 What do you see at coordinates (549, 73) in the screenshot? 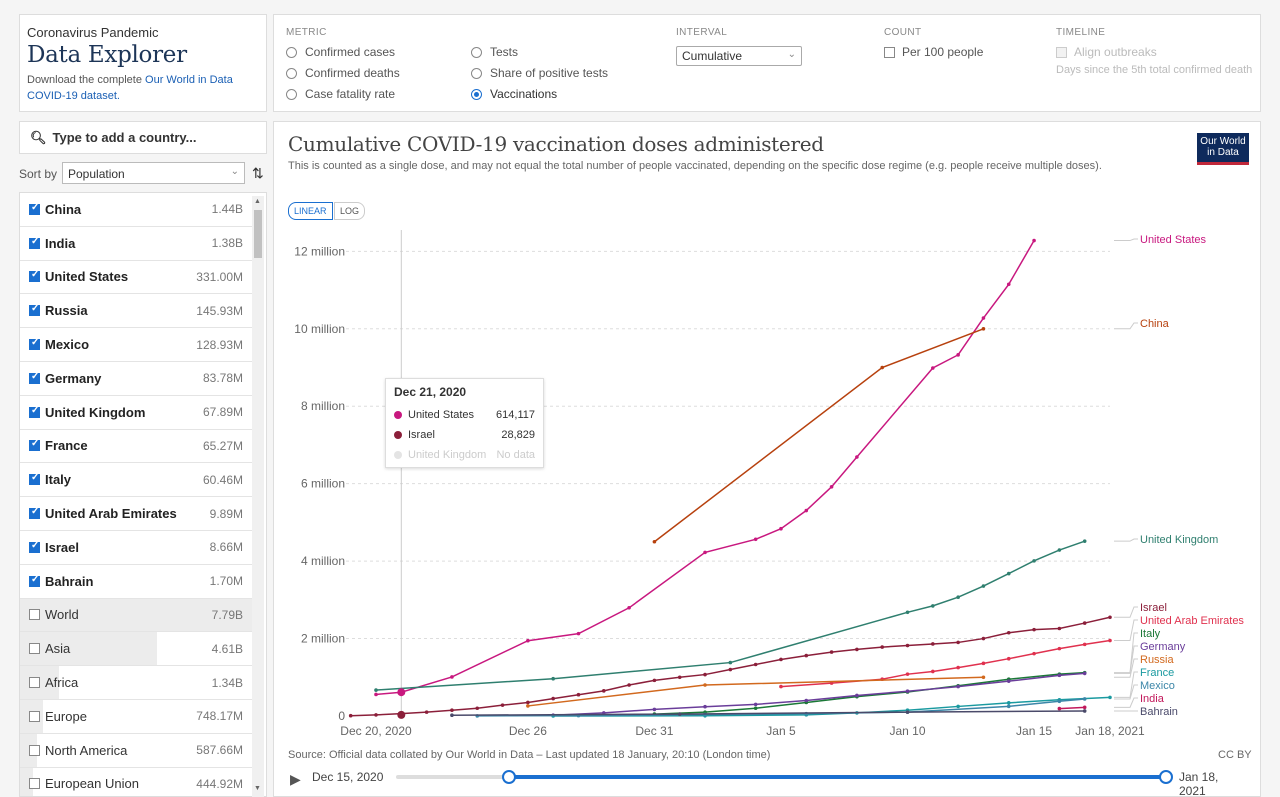
I see `metric-label: Share of positive tests` at bounding box center [549, 73].